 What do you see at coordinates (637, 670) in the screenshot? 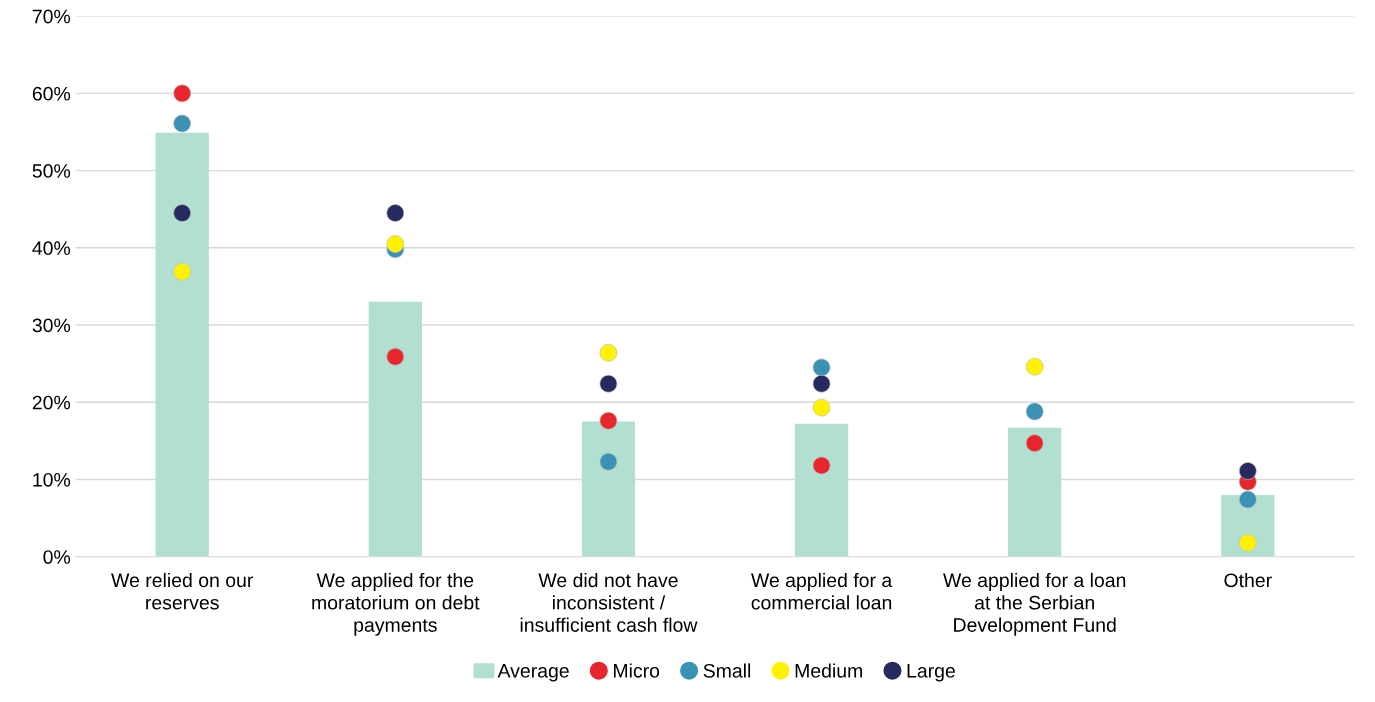
I see `legend-label: Micro` at bounding box center [637, 670].